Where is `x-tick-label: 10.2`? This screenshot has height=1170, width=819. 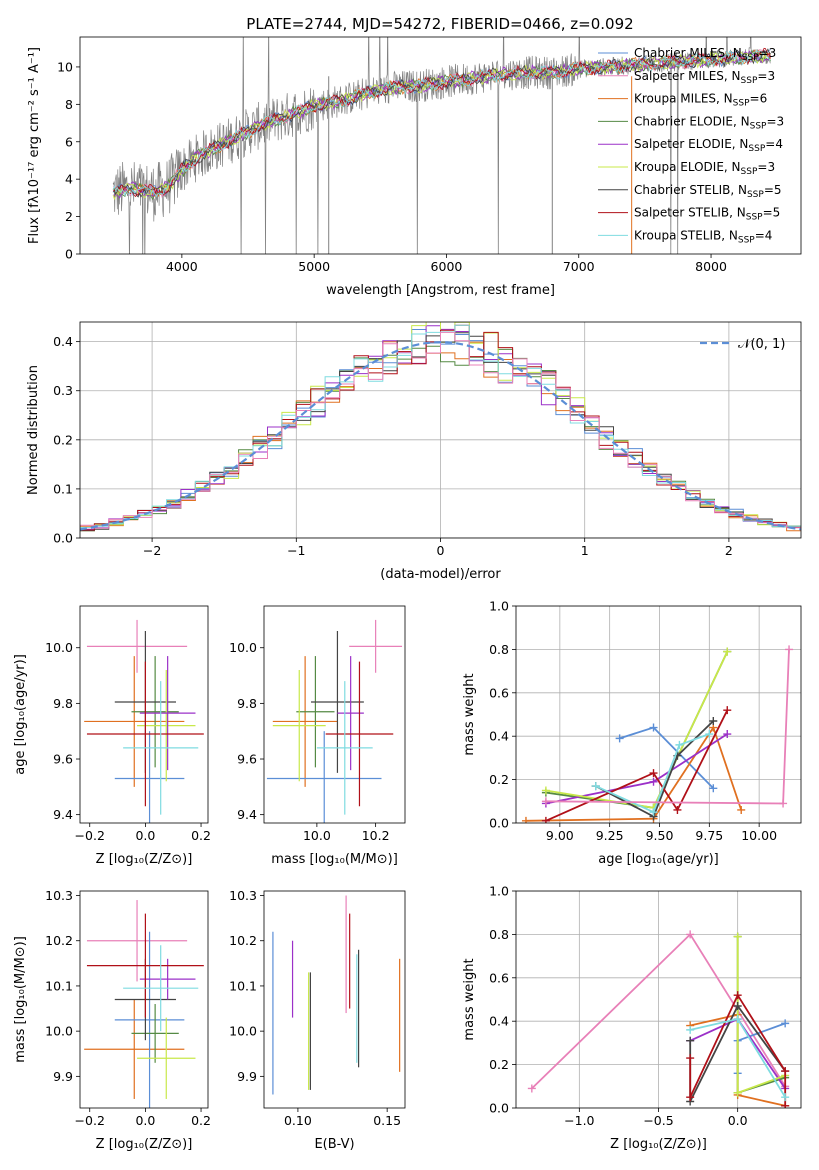
x-tick-label: 10.2 is located at coordinates (376, 835).